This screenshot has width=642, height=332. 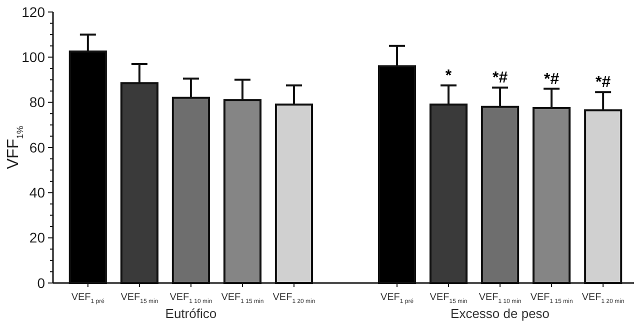 What do you see at coordinates (37, 102) in the screenshot?
I see `y-tick-label: 80` at bounding box center [37, 102].